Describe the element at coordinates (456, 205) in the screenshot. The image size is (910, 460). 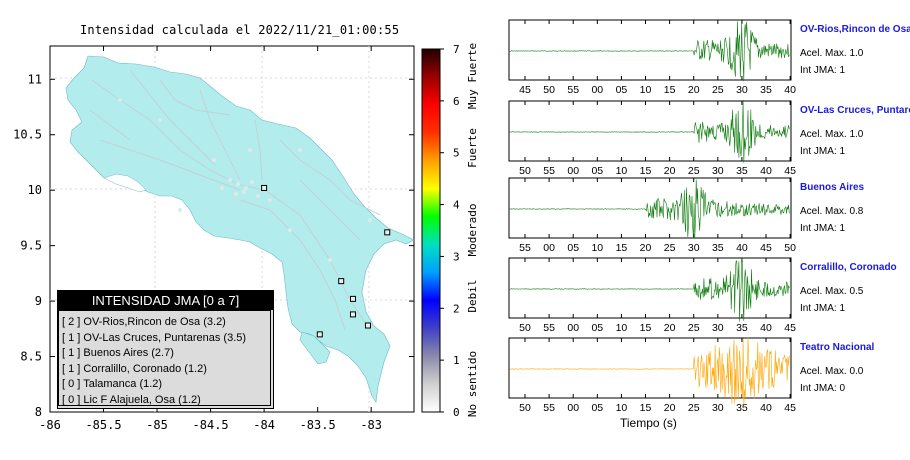
I see `colorbar-tick-label: 4` at that location.